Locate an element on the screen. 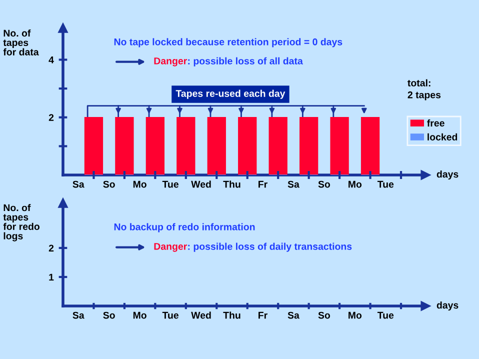 The image size is (479, 359). legend-label: locked is located at coordinates (443, 136).